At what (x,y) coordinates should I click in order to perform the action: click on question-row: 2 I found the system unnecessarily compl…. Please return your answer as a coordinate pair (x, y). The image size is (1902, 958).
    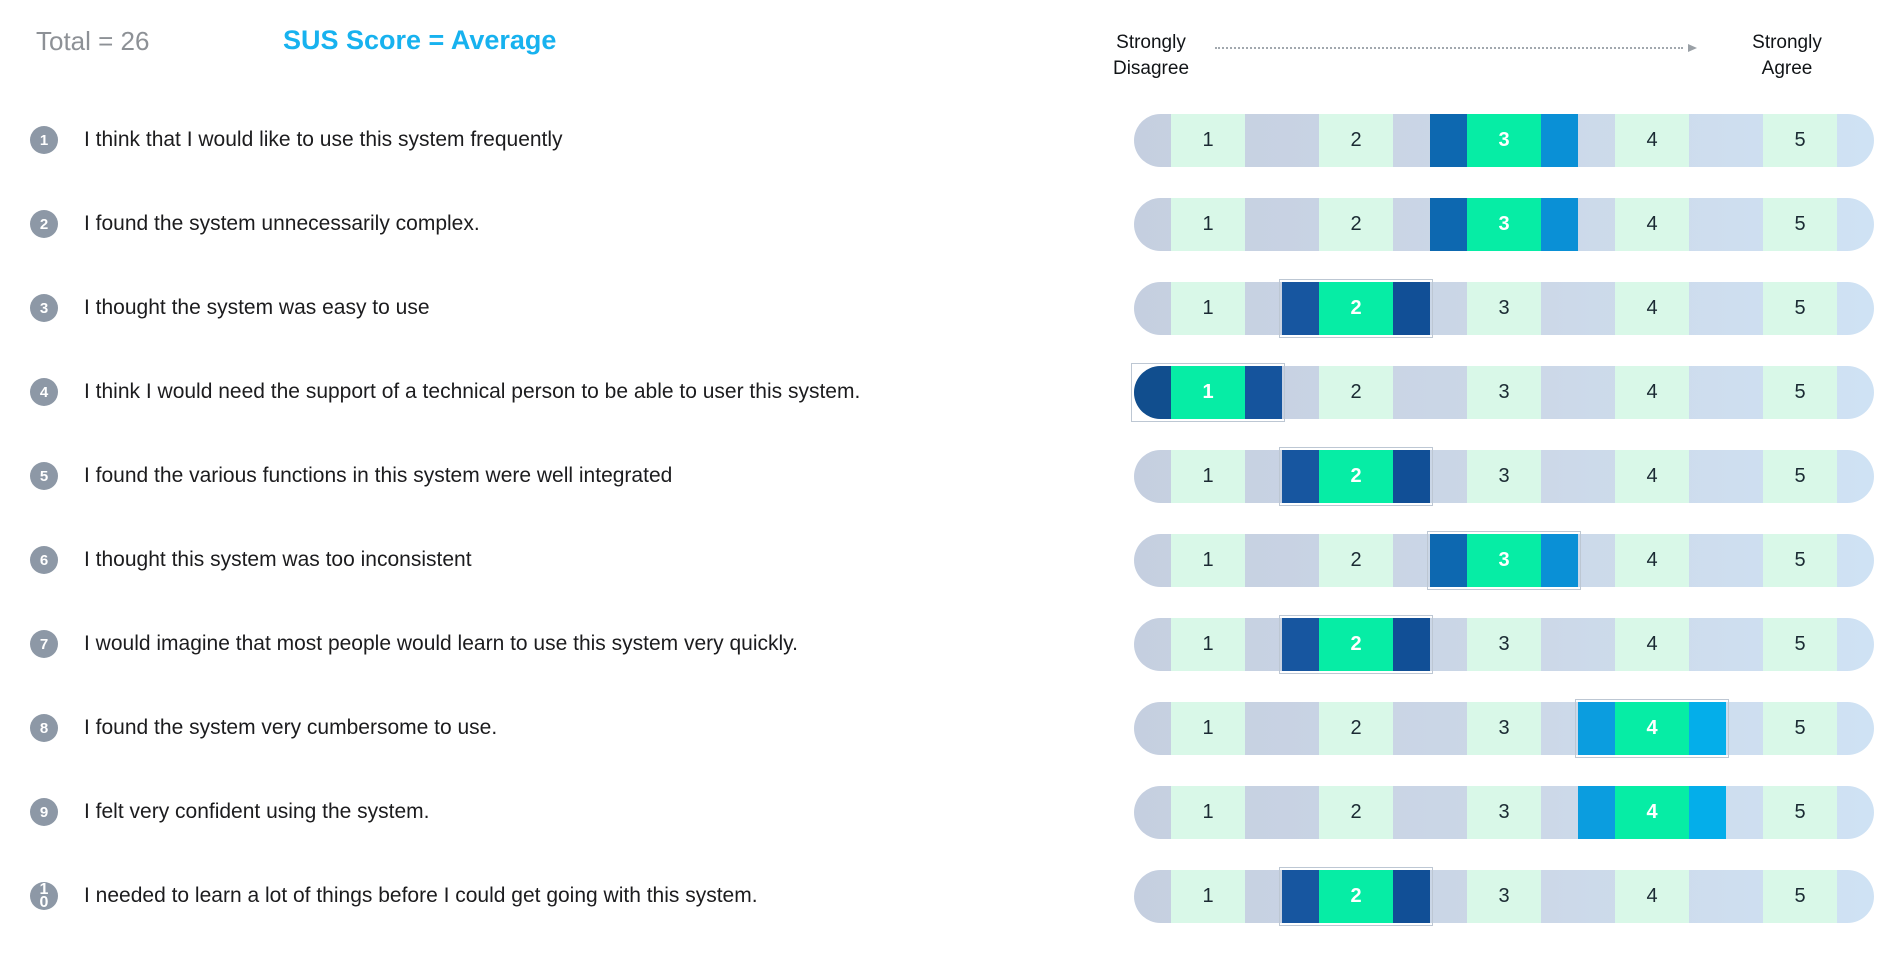
    Looking at the image, I should click on (951, 224).